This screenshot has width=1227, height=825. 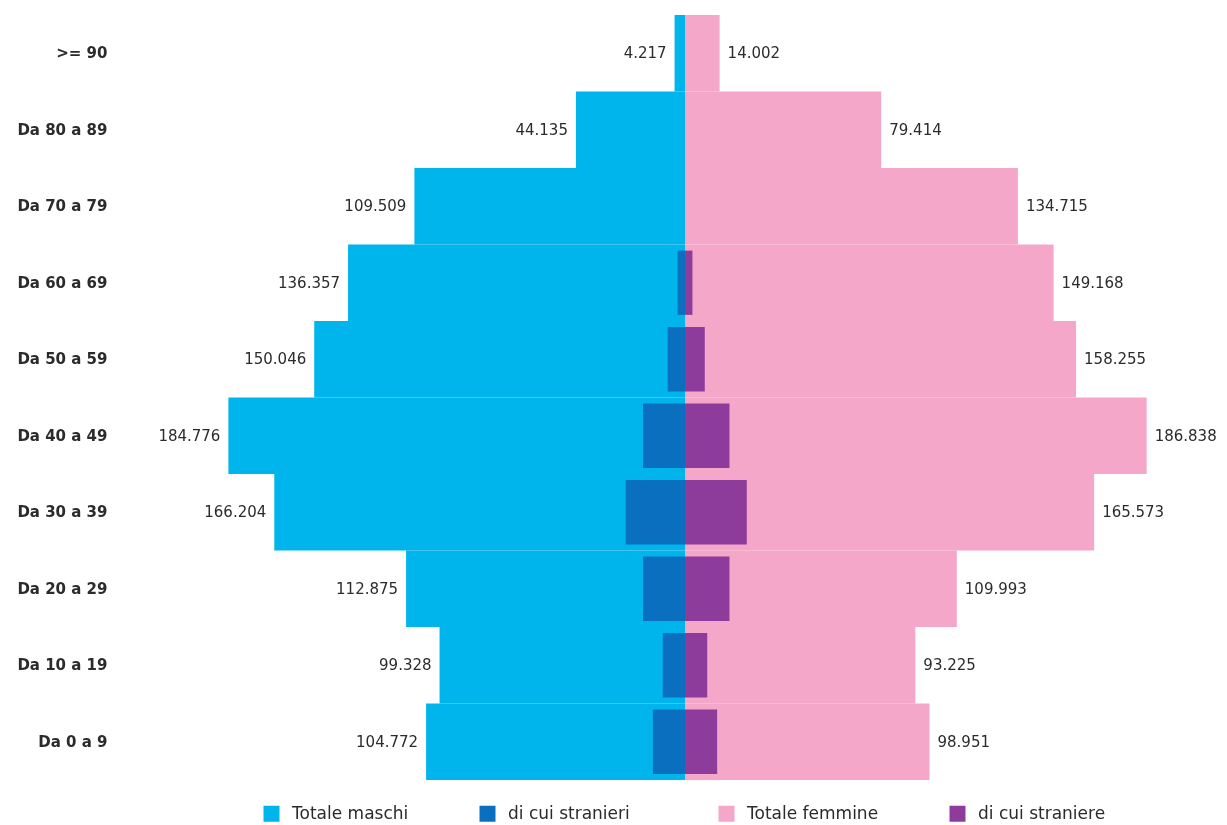 What do you see at coordinates (1185, 435) in the screenshot?
I see `data-label: 186.838` at bounding box center [1185, 435].